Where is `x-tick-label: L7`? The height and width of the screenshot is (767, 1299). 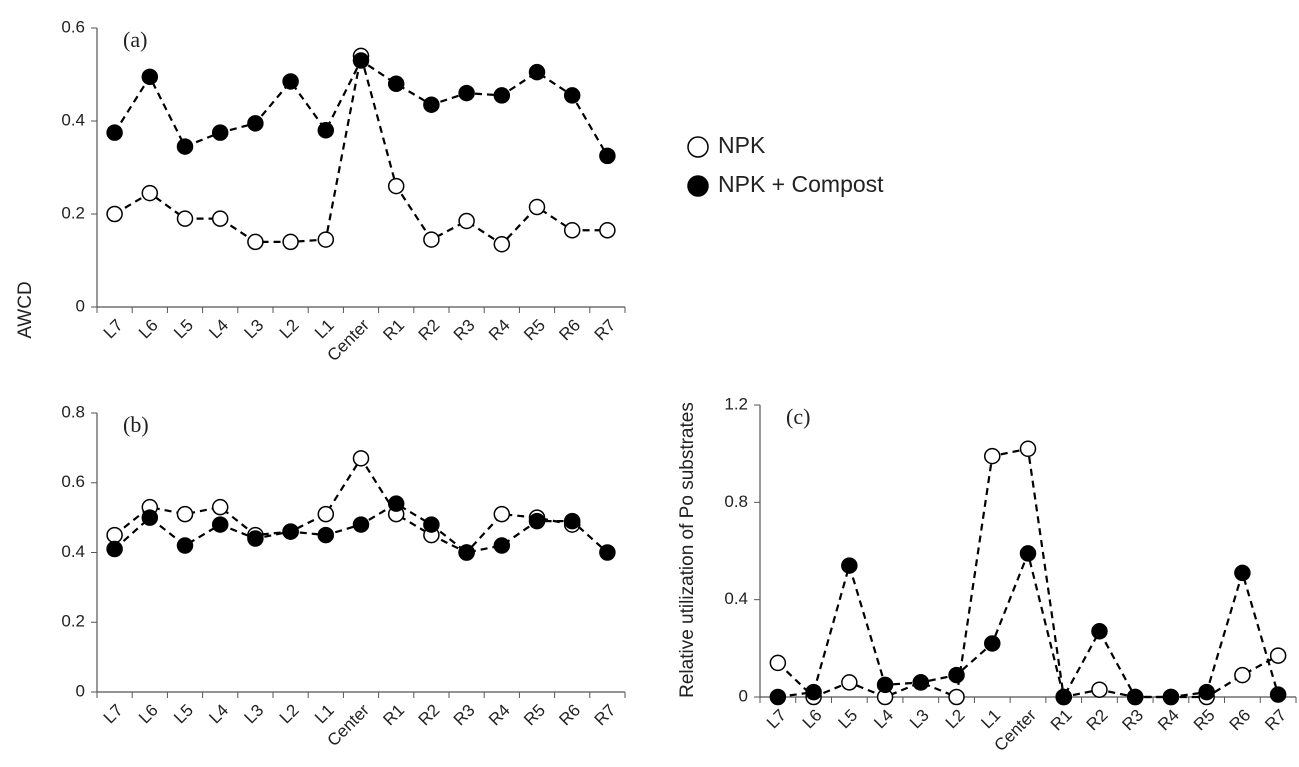
x-tick-label: L7 is located at coordinates (113, 714).